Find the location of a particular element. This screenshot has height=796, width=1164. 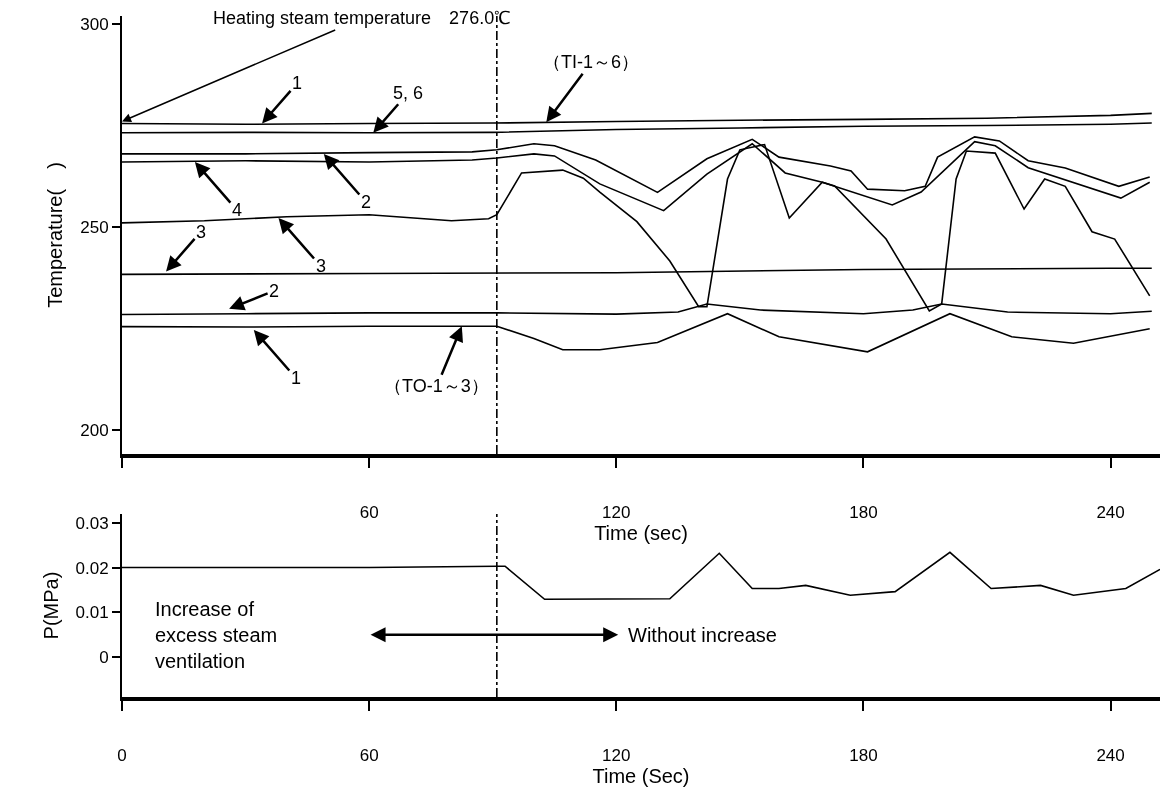

y-tick-label: 250 is located at coordinates (94, 227).